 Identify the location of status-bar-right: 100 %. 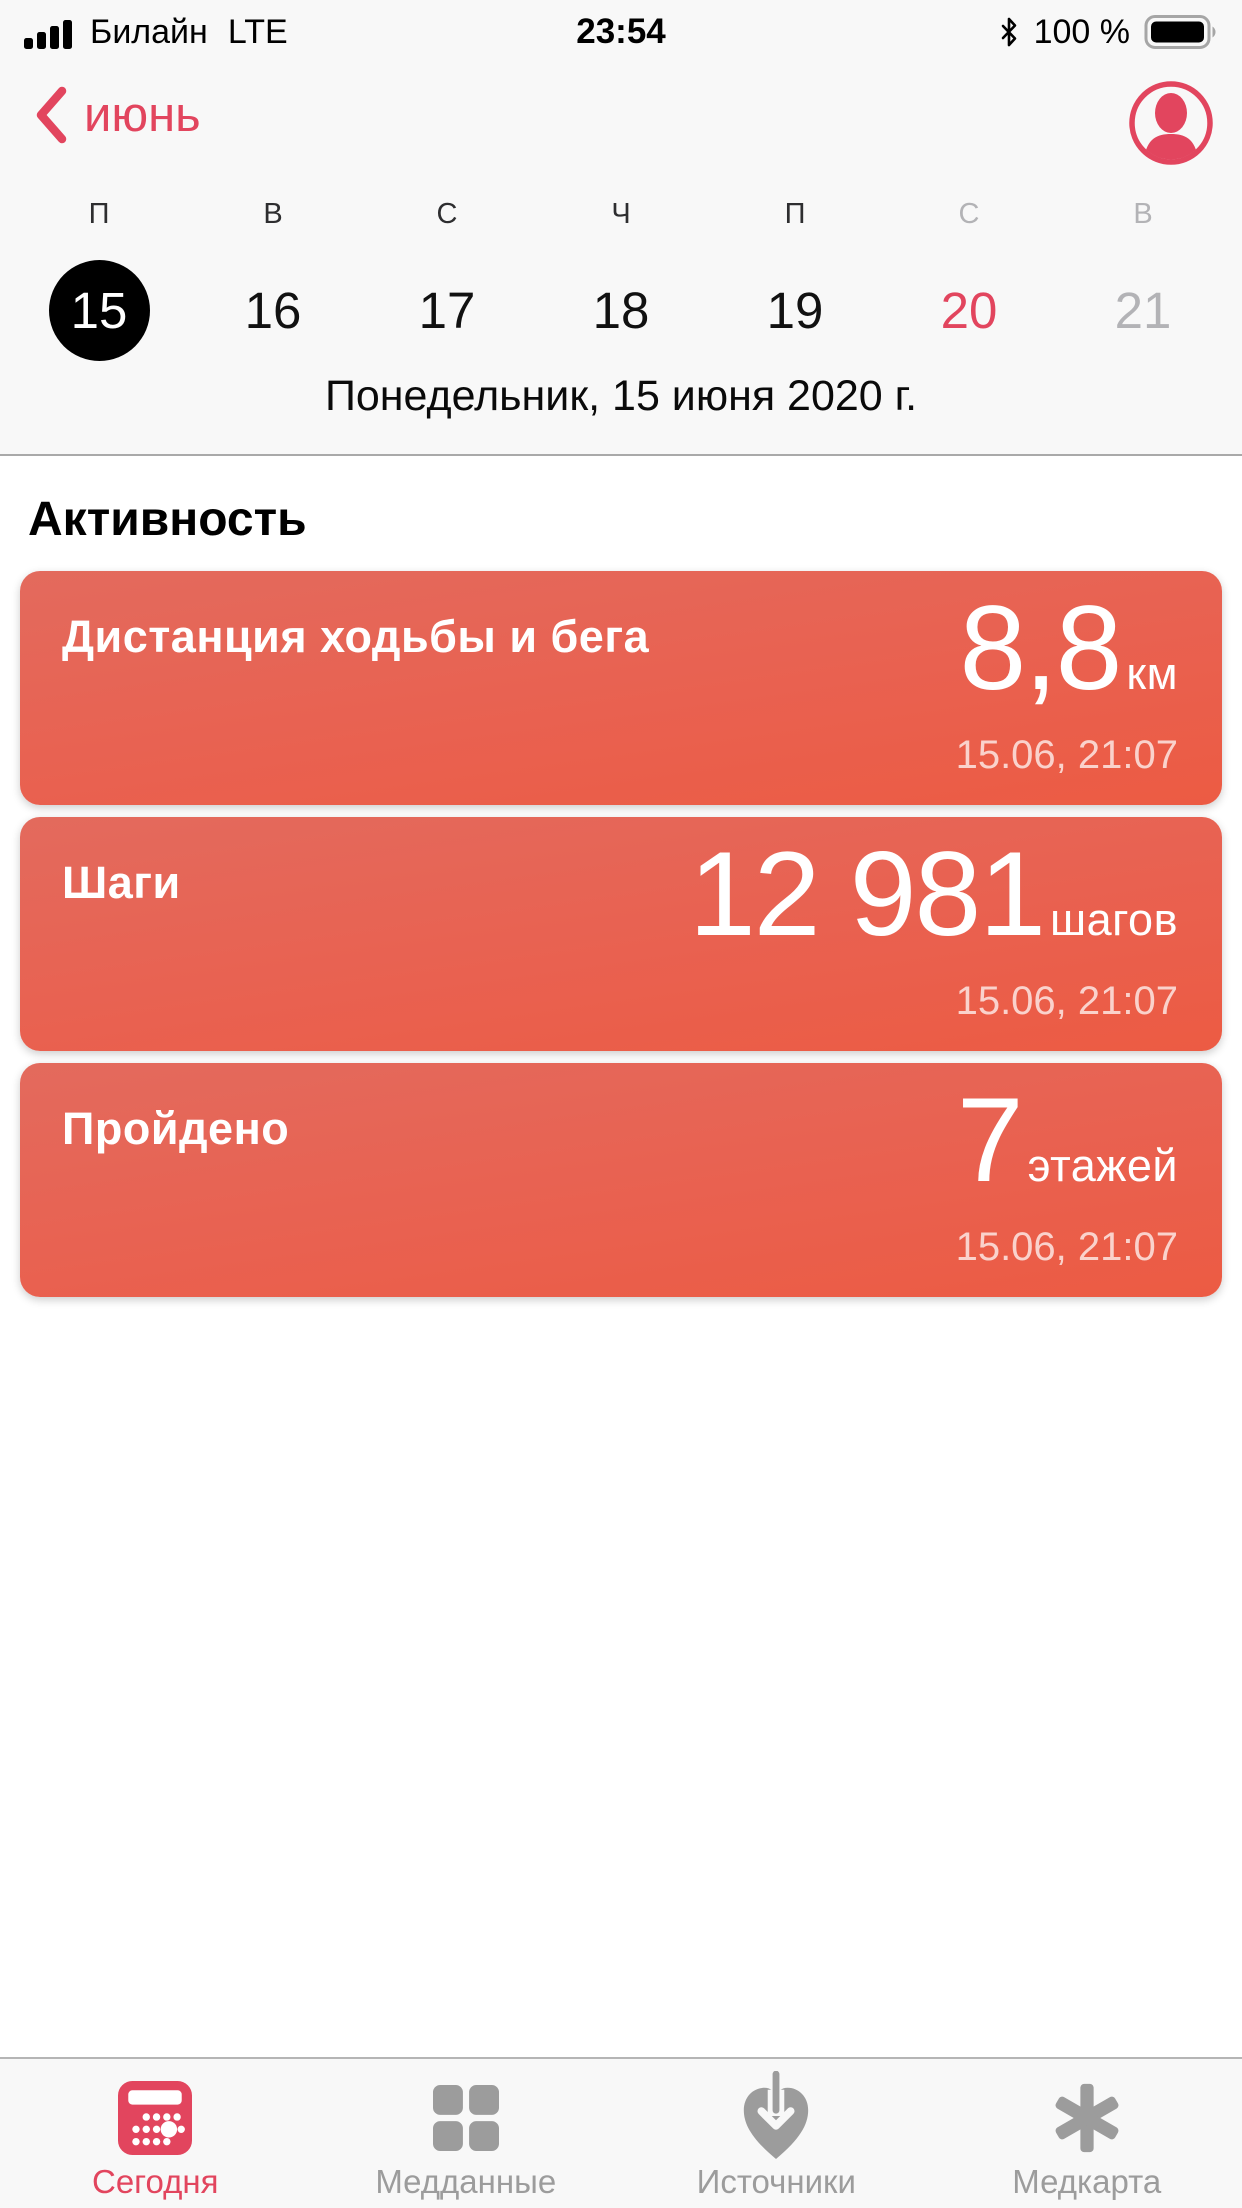
(1108, 32).